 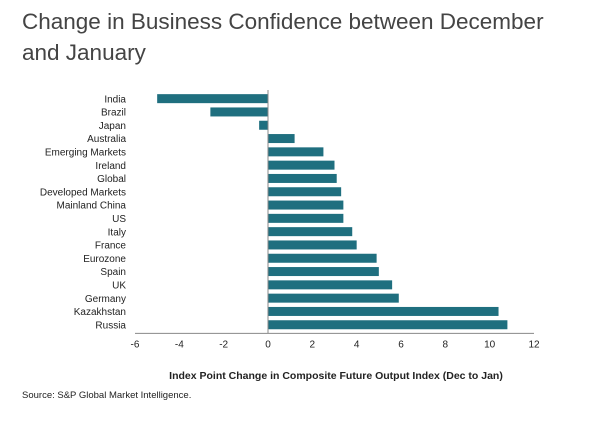 What do you see at coordinates (401, 344) in the screenshot?
I see `x-tick-label: 6` at bounding box center [401, 344].